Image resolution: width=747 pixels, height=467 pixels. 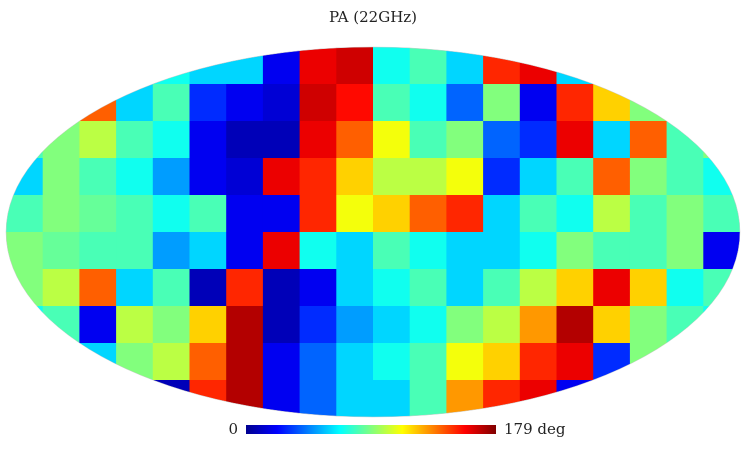 I want to click on chart-title: PA (22GHz), so click(x=373, y=17).